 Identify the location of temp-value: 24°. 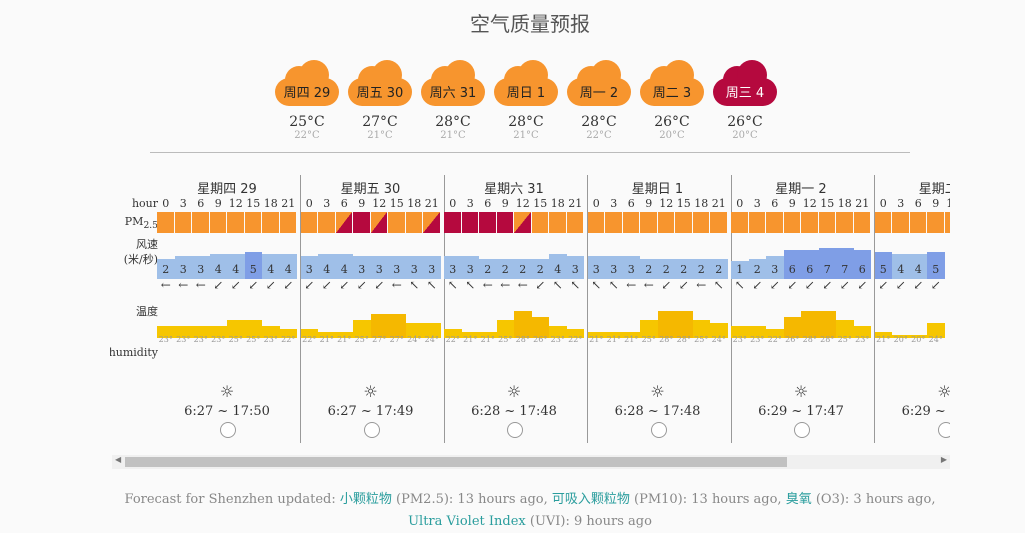
(431, 339).